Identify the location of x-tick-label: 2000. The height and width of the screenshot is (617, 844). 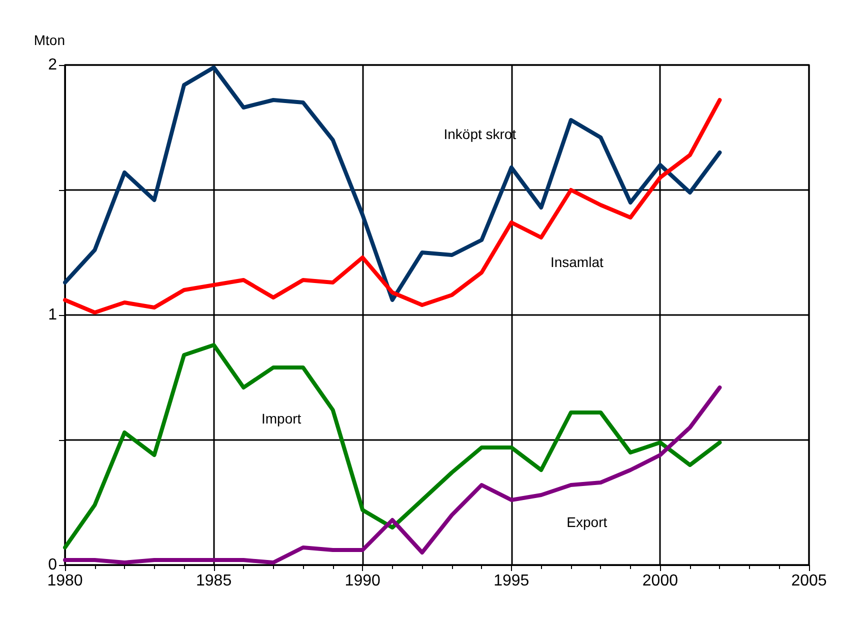
(660, 581).